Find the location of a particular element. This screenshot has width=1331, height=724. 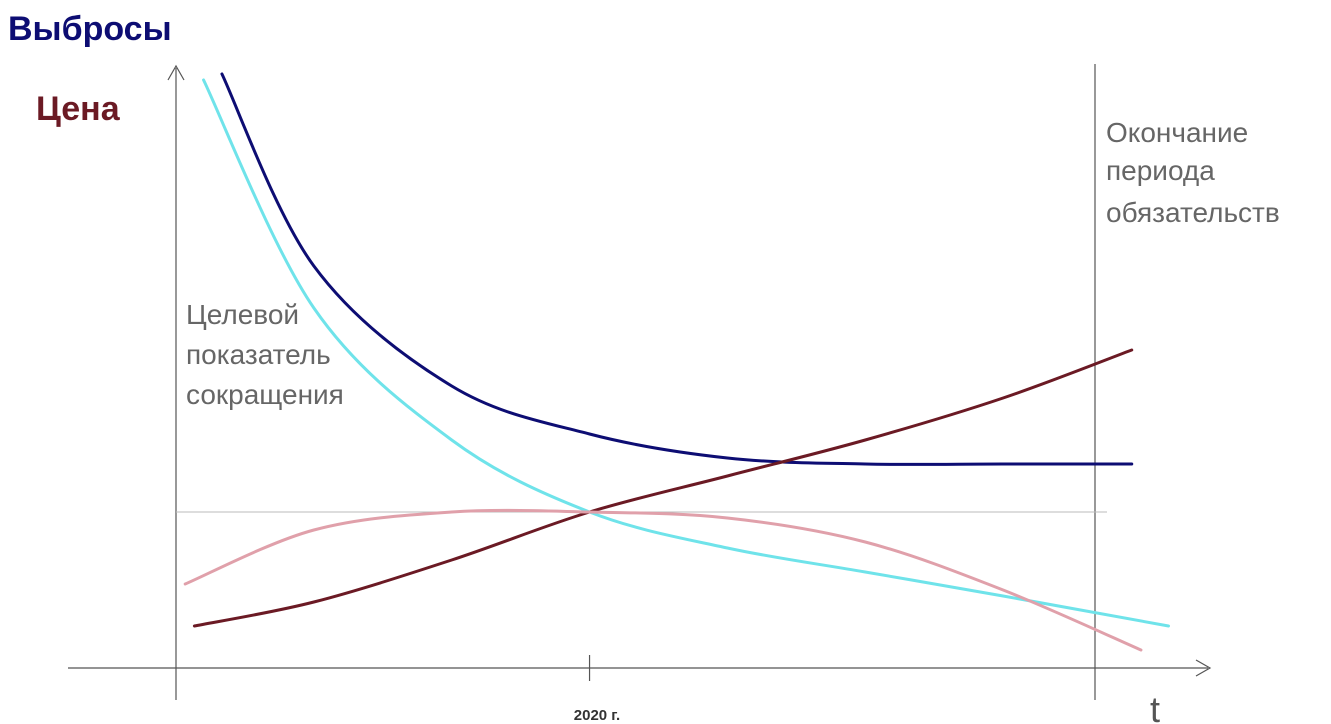

annotation-target-1: Целевой is located at coordinates (242, 314).